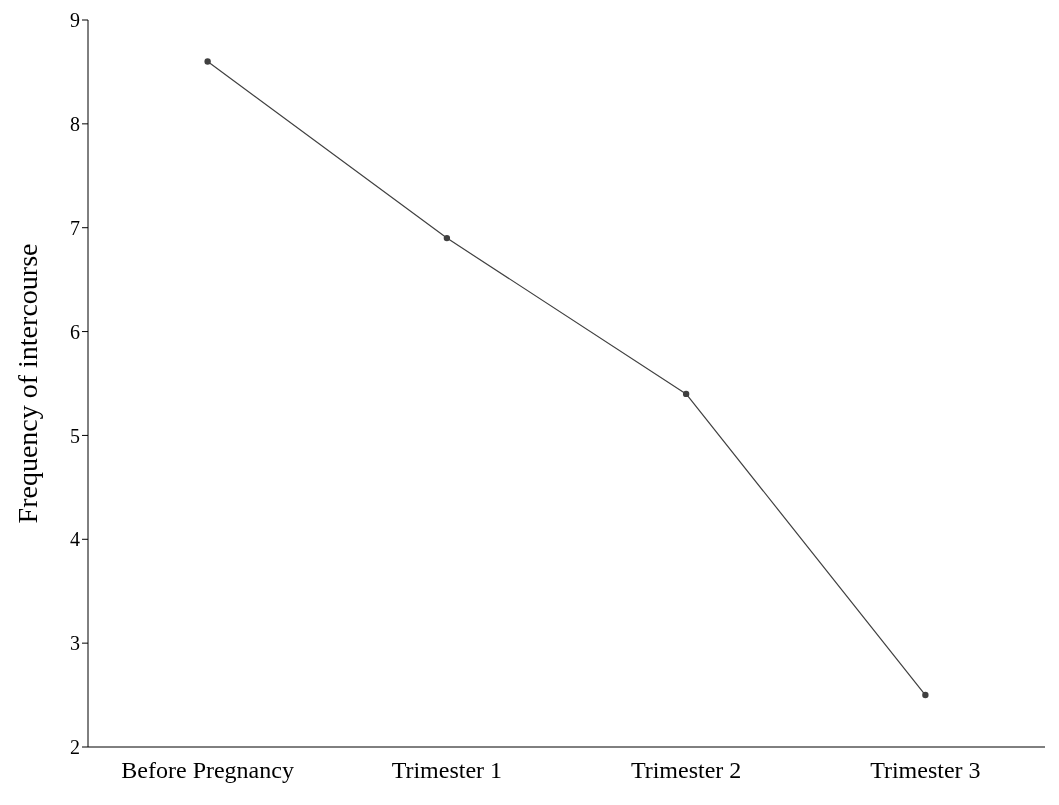 The image size is (1059, 805). I want to click on y-tick-label: 4, so click(75, 539).